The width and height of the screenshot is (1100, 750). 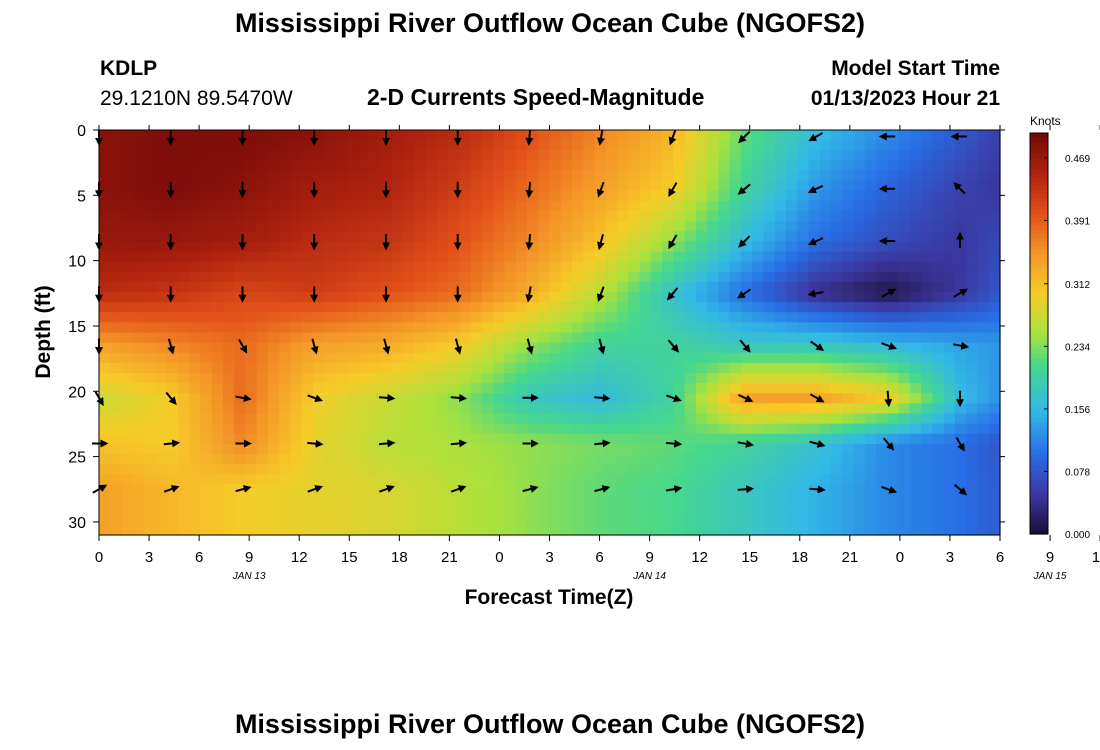 I want to click on current-vector-arrow, so click(x=530, y=489).